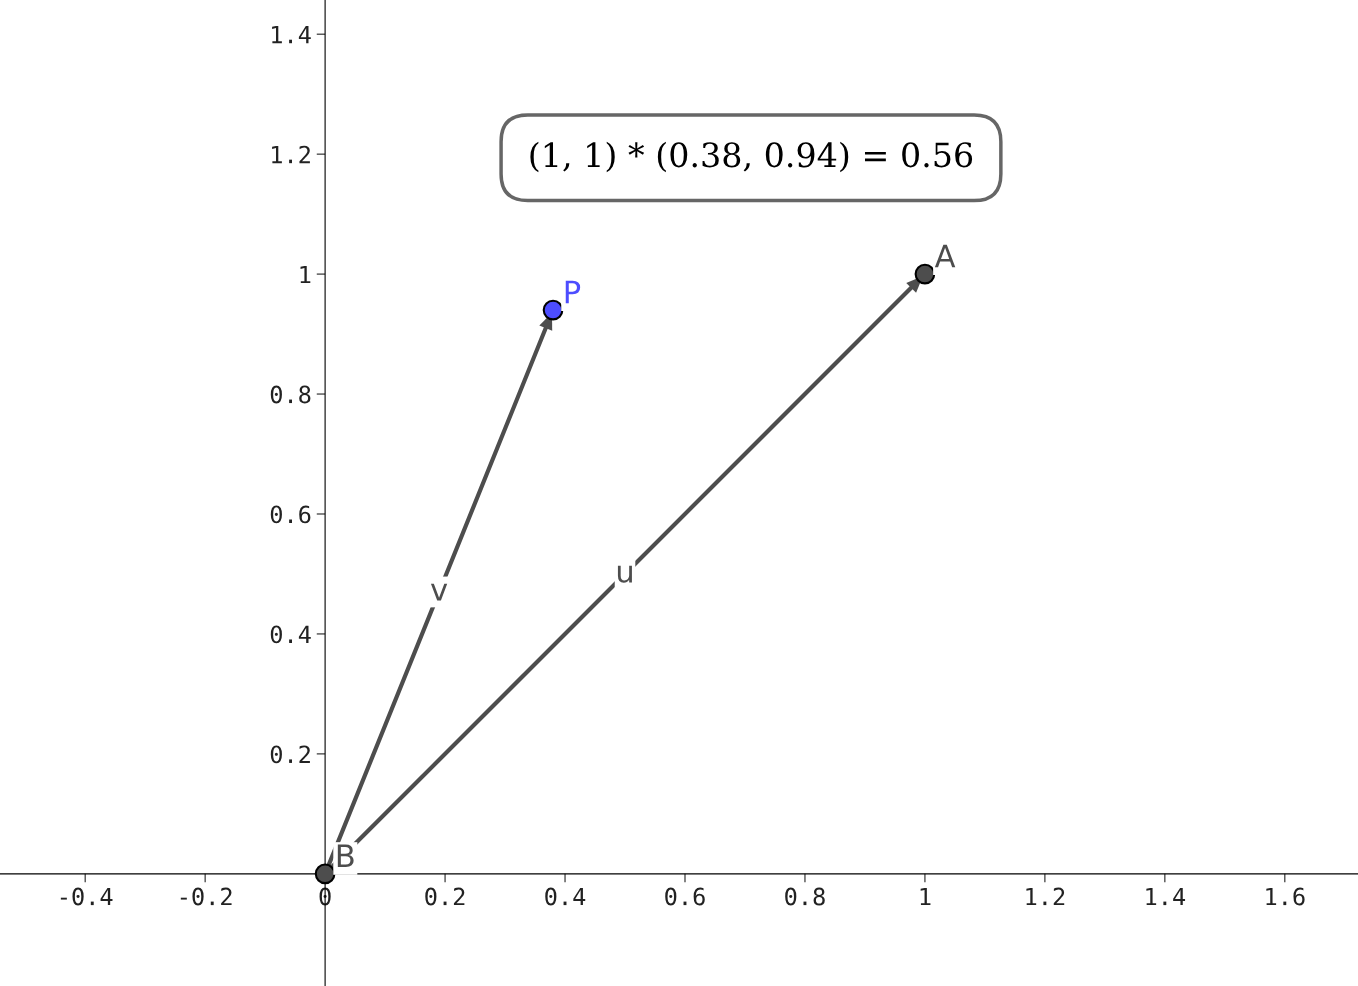  What do you see at coordinates (805, 896) in the screenshot?
I see `x-tick-label: 0.8` at bounding box center [805, 896].